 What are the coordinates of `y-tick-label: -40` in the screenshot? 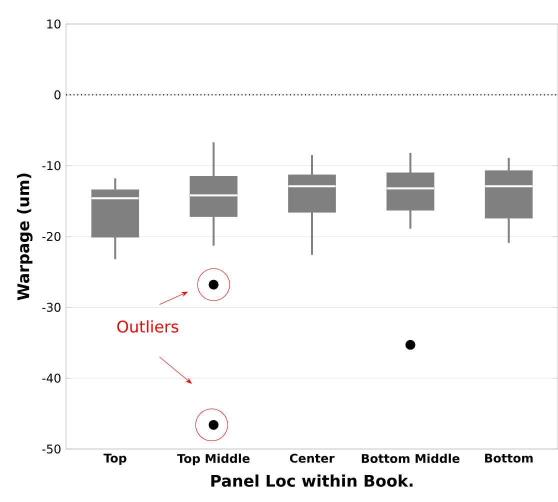 It's located at (51, 378).